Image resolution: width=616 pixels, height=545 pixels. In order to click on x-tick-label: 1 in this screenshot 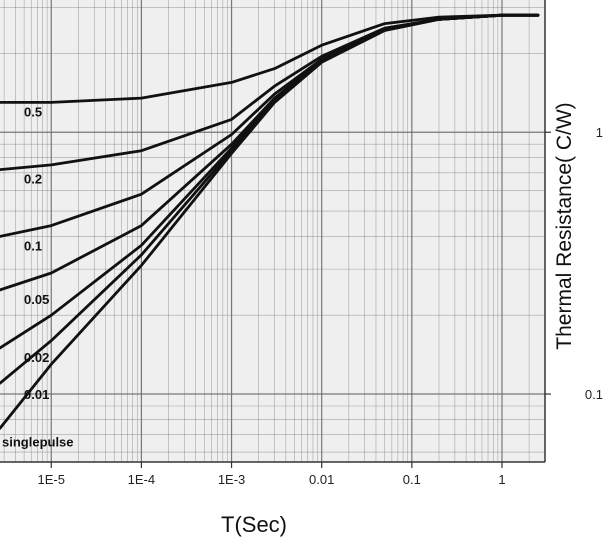, I will do `click(501, 479)`.